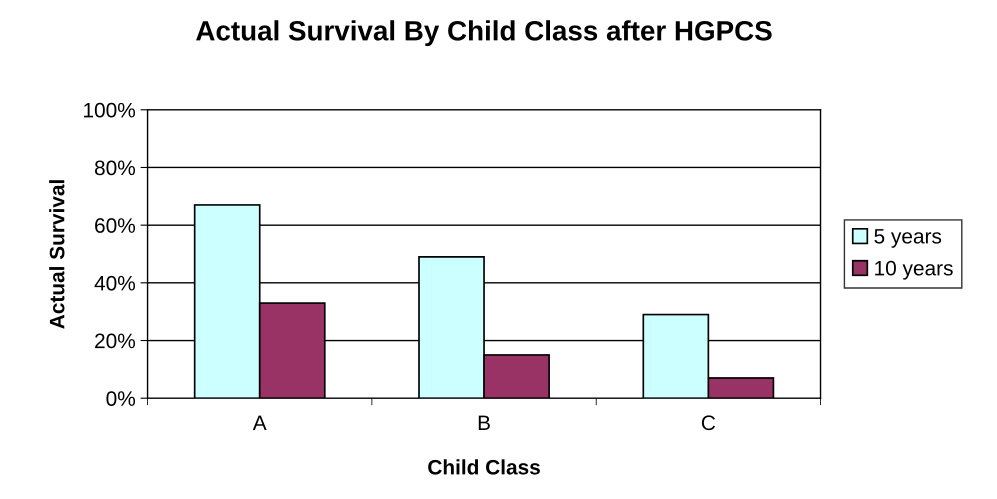  Describe the element at coordinates (115, 283) in the screenshot. I see `y-tick-label: 40%` at that location.